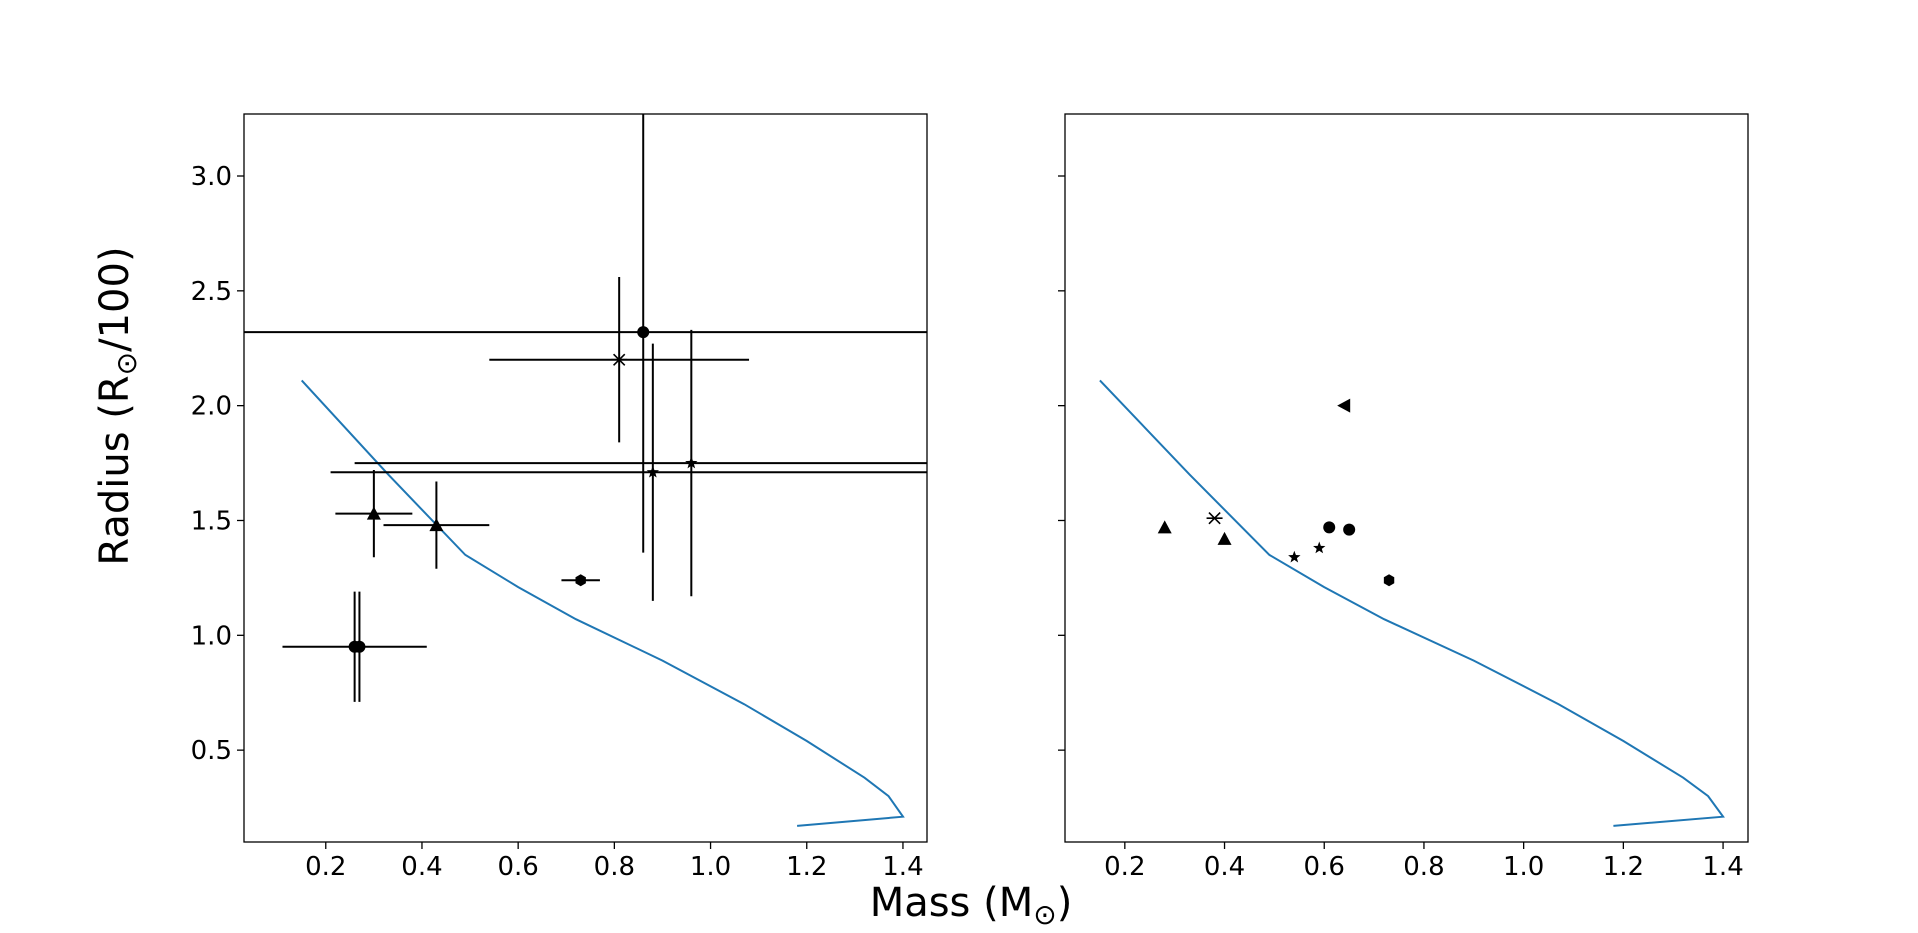 This screenshot has width=1918, height=933. I want to click on y-tick-label: 0.5, so click(211, 751).